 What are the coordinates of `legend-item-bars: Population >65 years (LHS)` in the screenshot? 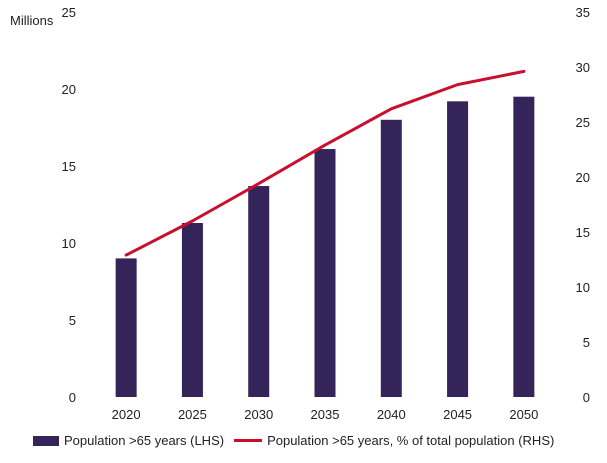 It's located at (128, 440).